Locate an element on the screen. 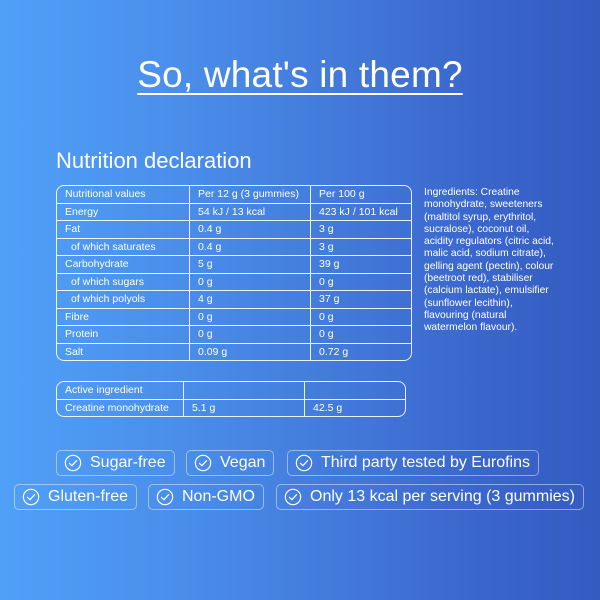 Image resolution: width=600 pixels, height=600 pixels. badge-gluten-free: Gluten-free is located at coordinates (76, 497).